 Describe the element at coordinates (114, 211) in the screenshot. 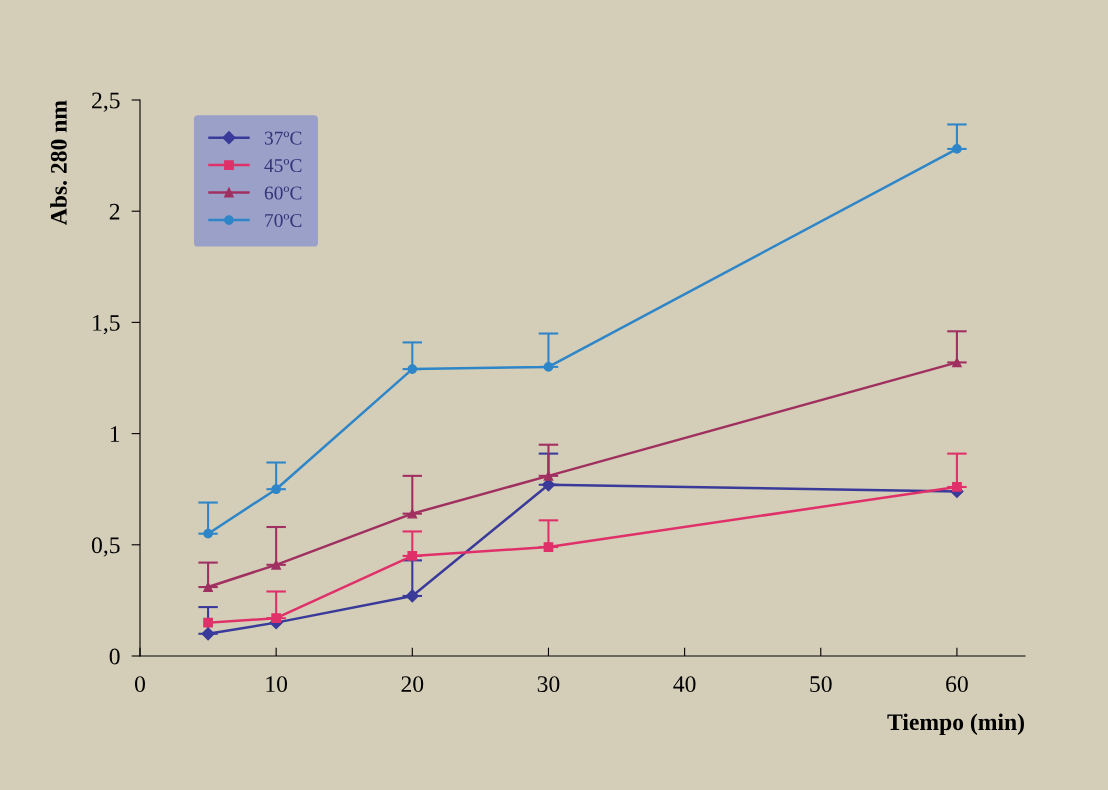

I see `y-tick-label: 2` at that location.